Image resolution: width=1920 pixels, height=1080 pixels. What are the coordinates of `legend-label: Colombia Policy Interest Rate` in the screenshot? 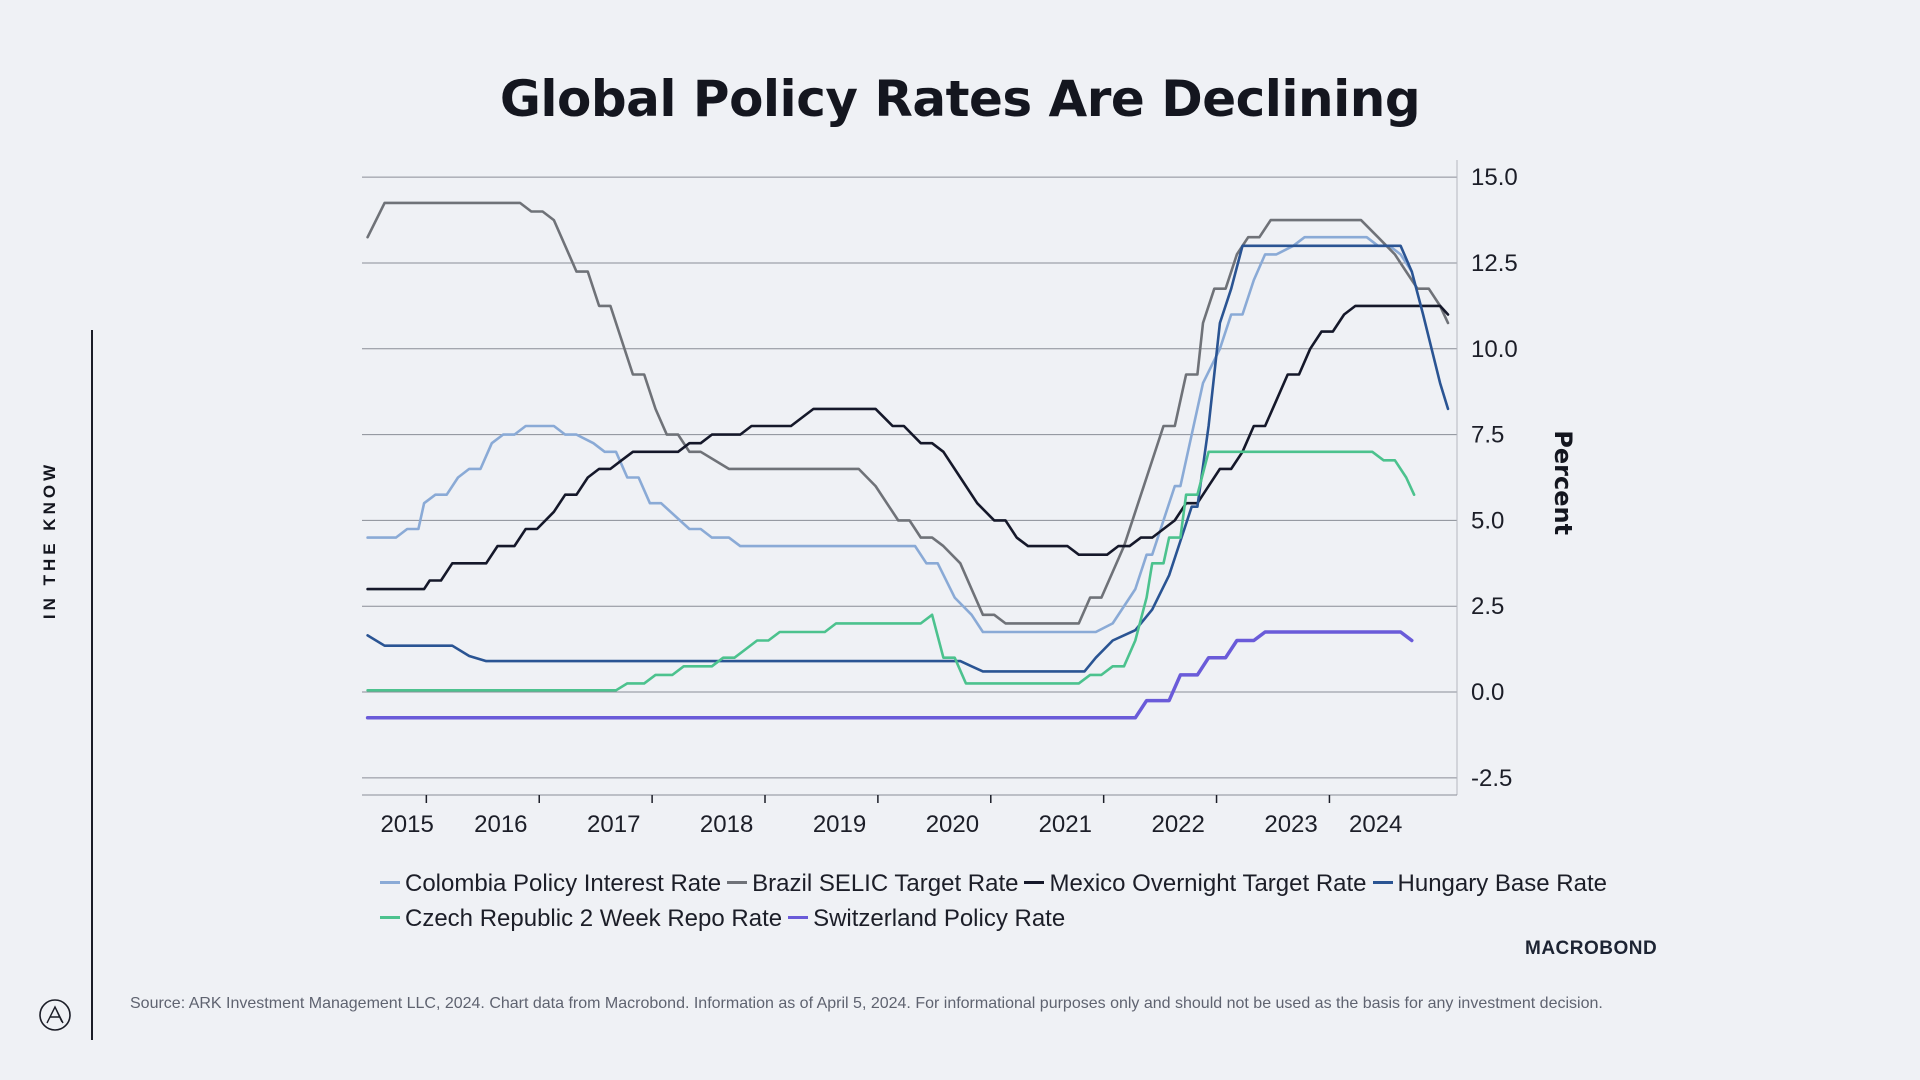 It's located at (563, 883).